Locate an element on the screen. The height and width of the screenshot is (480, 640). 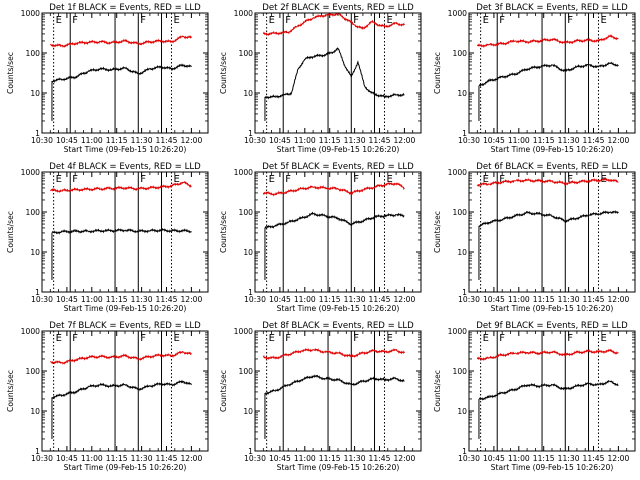
panel-title: Det 4f BLACK = Events, RED = LLD is located at coordinates (125, 167).